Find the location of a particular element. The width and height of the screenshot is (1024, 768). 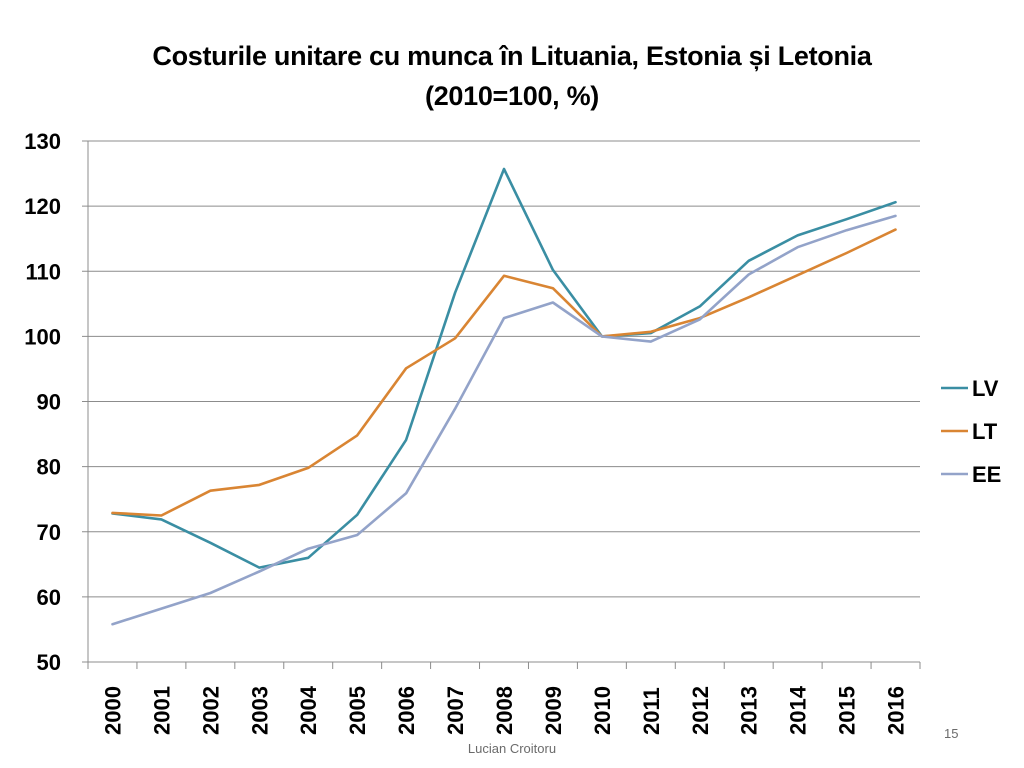

y-tick-label-100: 100 is located at coordinates (42, 336).